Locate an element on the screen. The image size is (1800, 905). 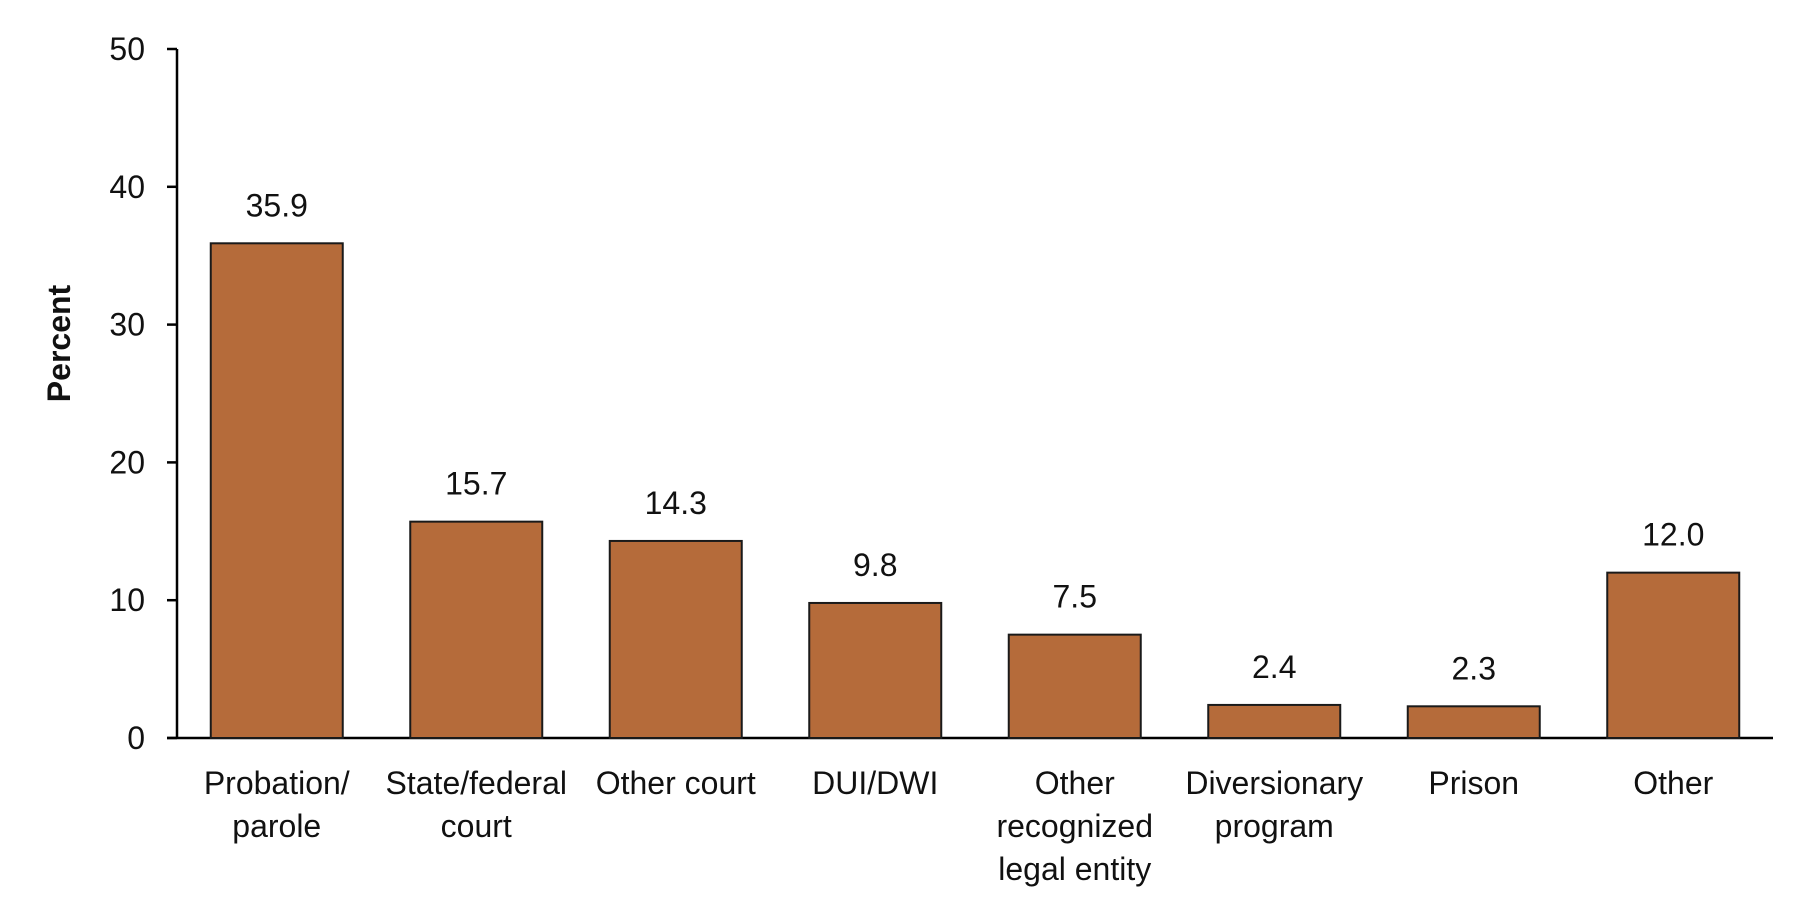
x-category-label-line: program is located at coordinates (1274, 826).